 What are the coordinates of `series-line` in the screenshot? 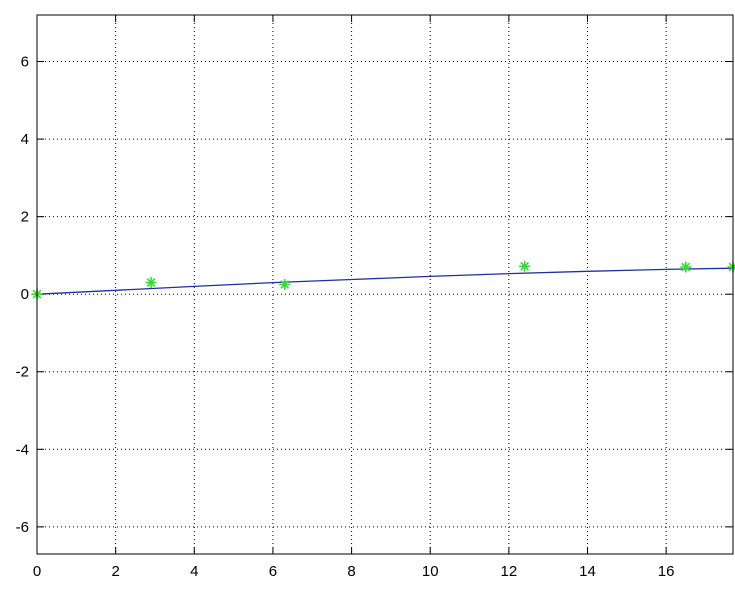 It's located at (385, 281).